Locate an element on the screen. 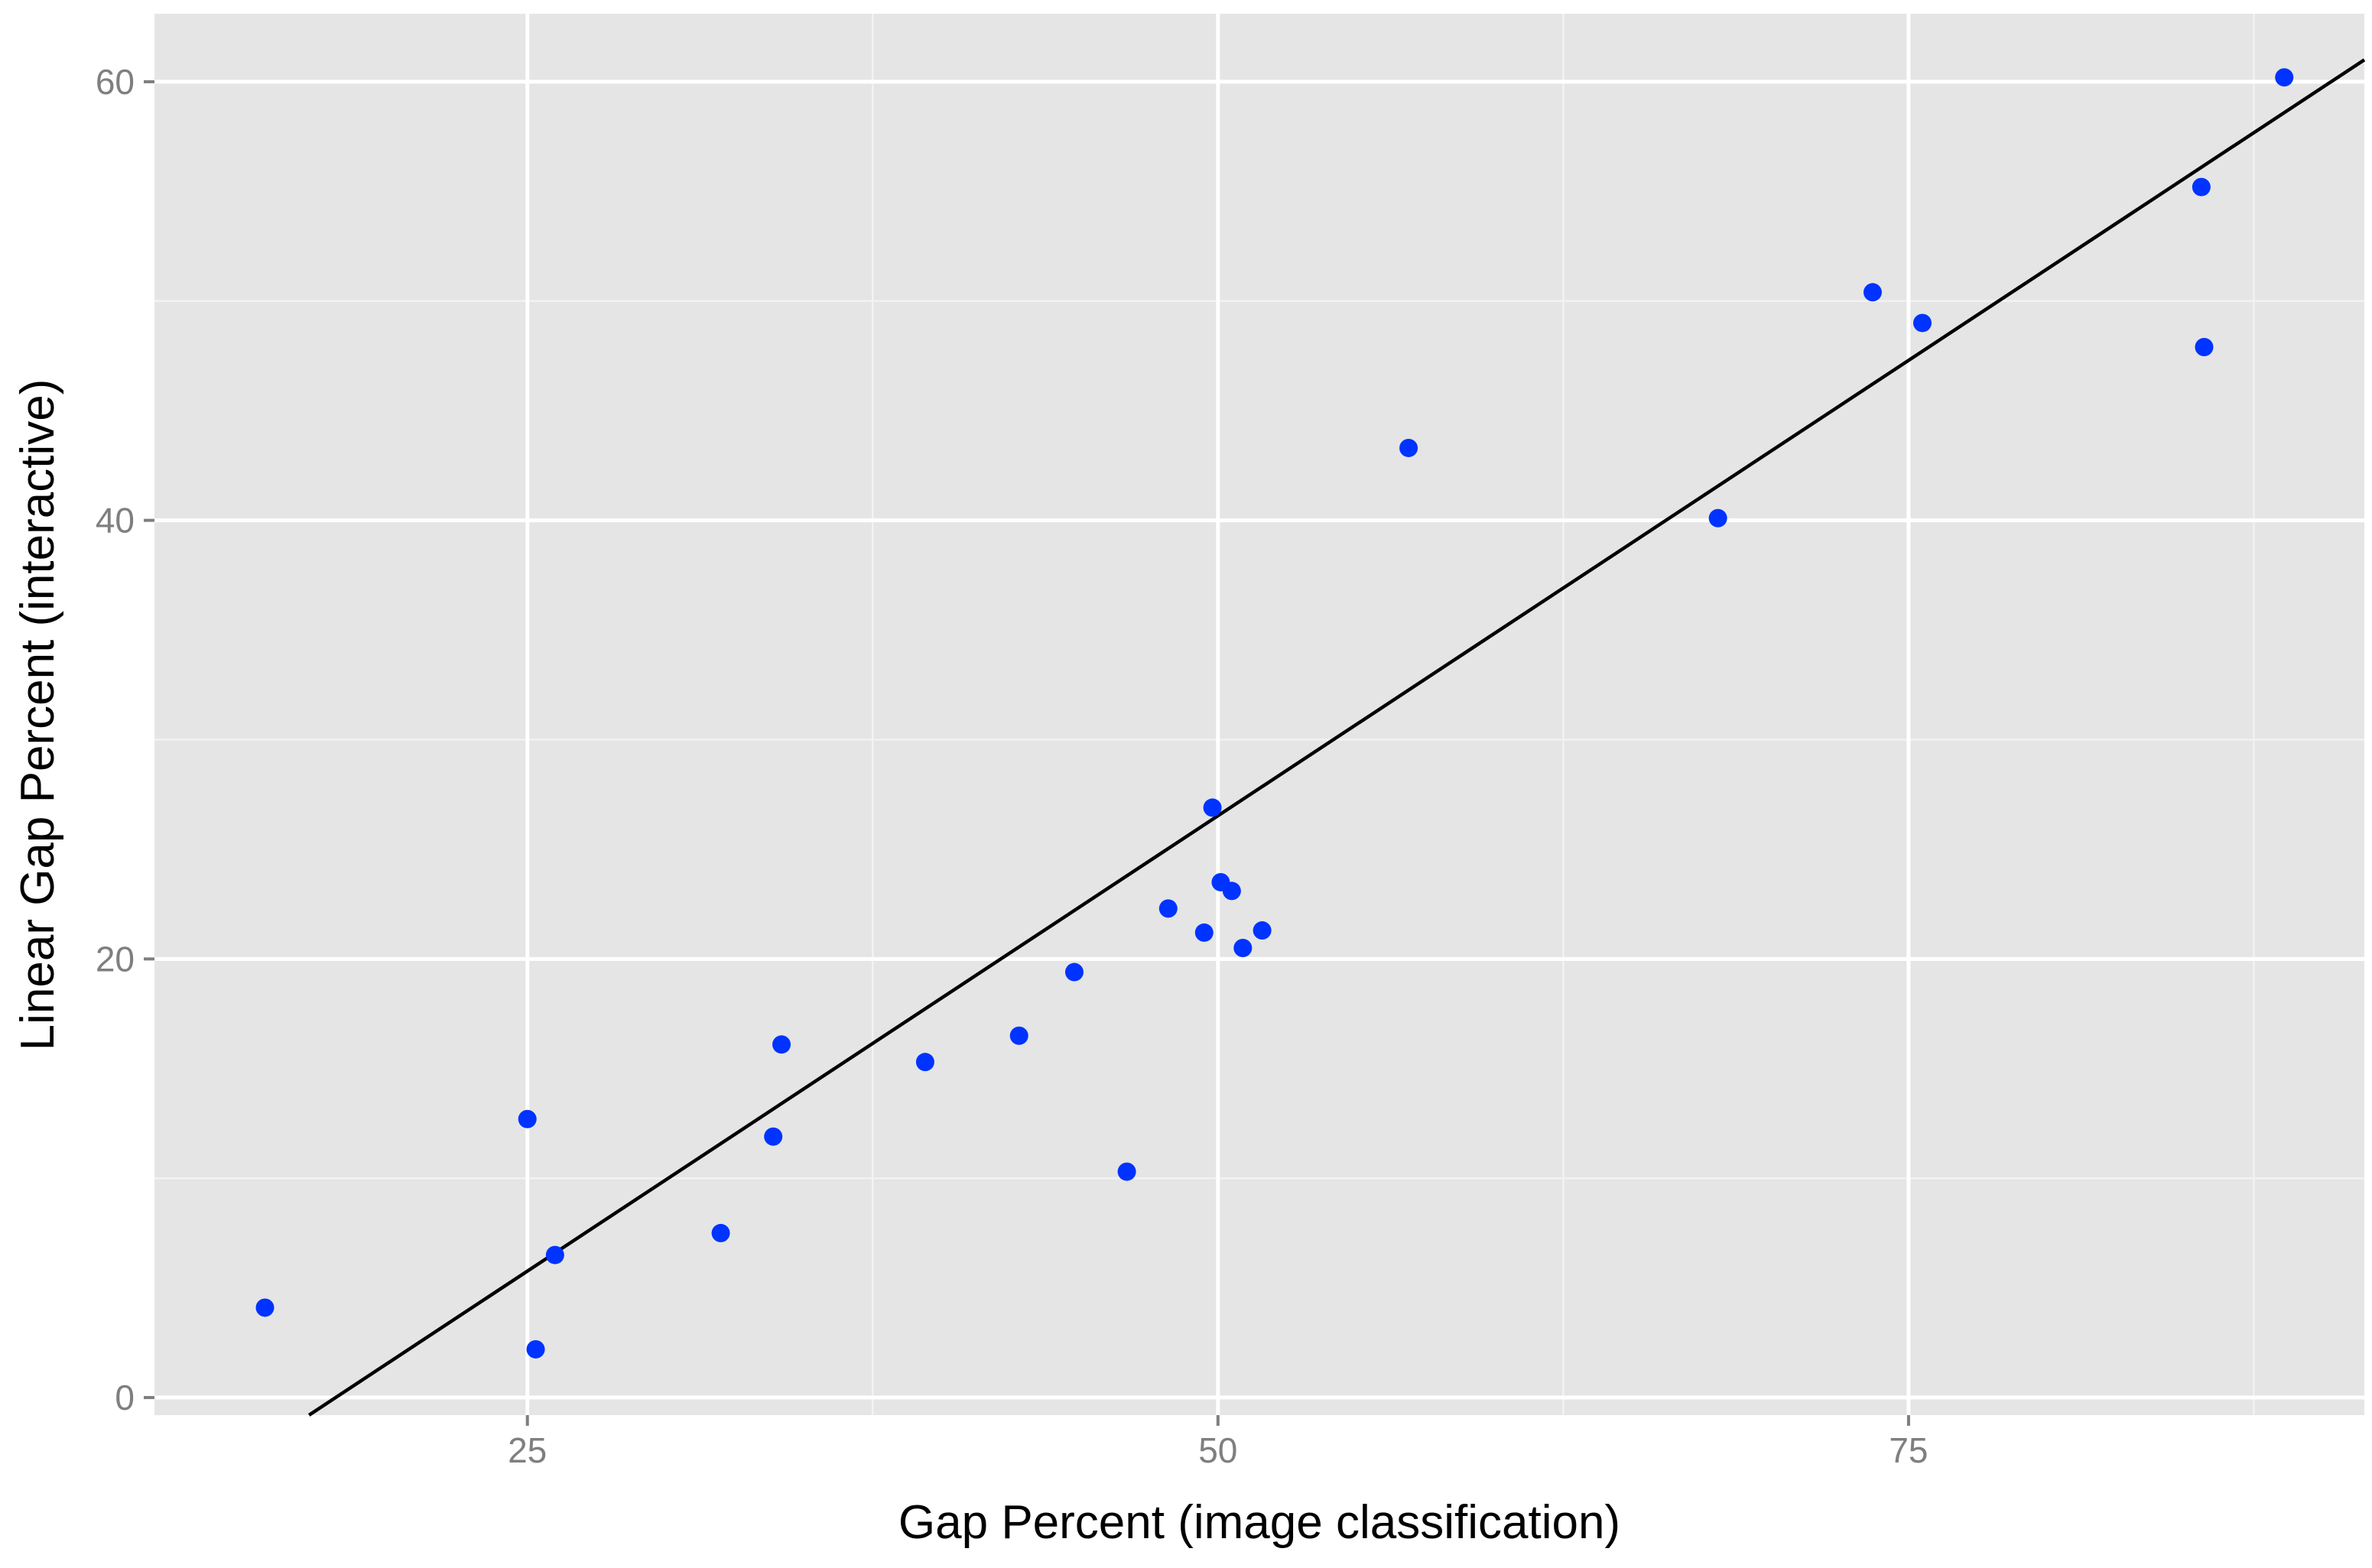  y-tick-label: 0 is located at coordinates (125, 1397).